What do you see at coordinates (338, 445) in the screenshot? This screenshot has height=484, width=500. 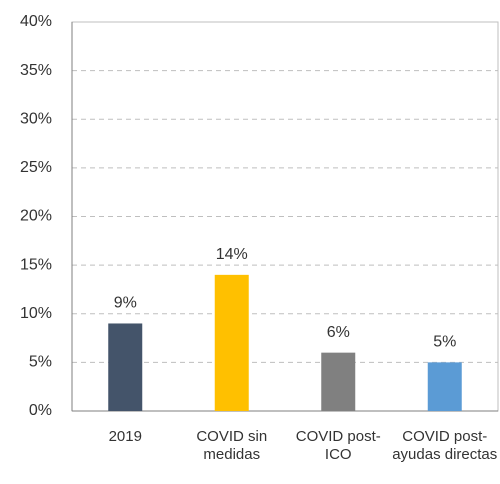 I see `x-tick-label: COVID post-ICO` at bounding box center [338, 445].